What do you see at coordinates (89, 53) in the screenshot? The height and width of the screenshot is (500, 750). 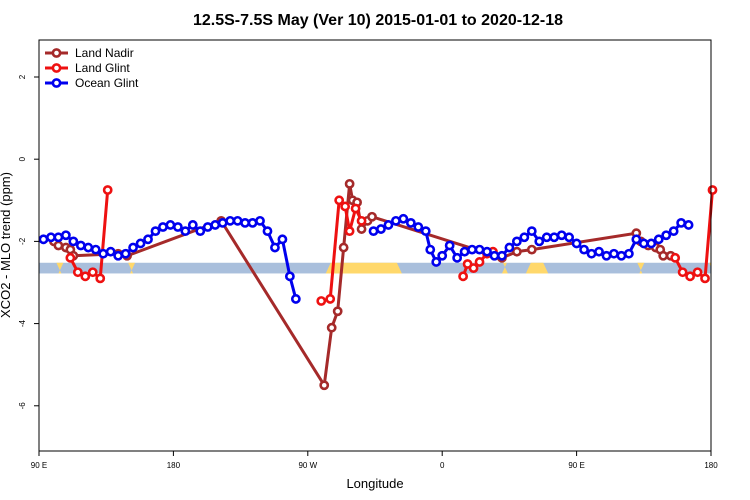 I see `legend-item-land-nadir: Land Nadir` at bounding box center [89, 53].